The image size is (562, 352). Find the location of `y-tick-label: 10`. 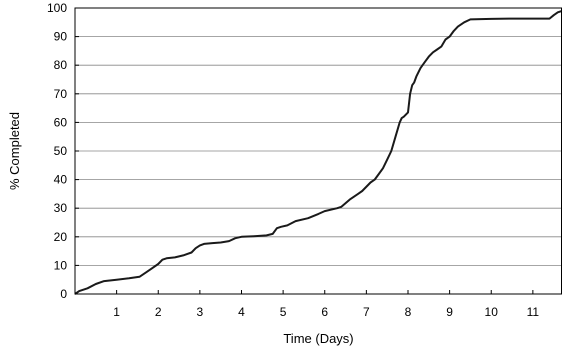

y-tick-label: 10 is located at coordinates (61, 265).